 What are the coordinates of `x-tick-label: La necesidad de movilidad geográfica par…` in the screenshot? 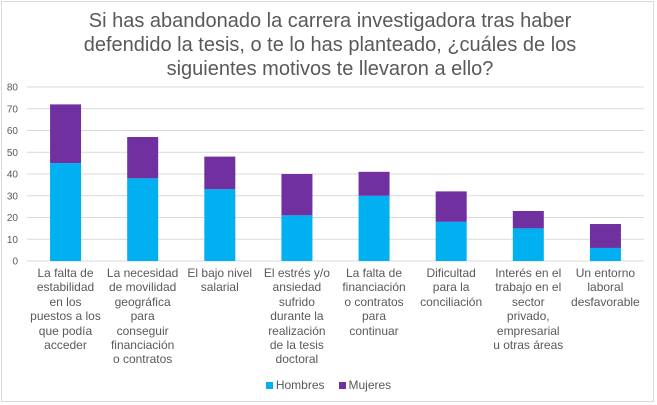 It's located at (142, 316).